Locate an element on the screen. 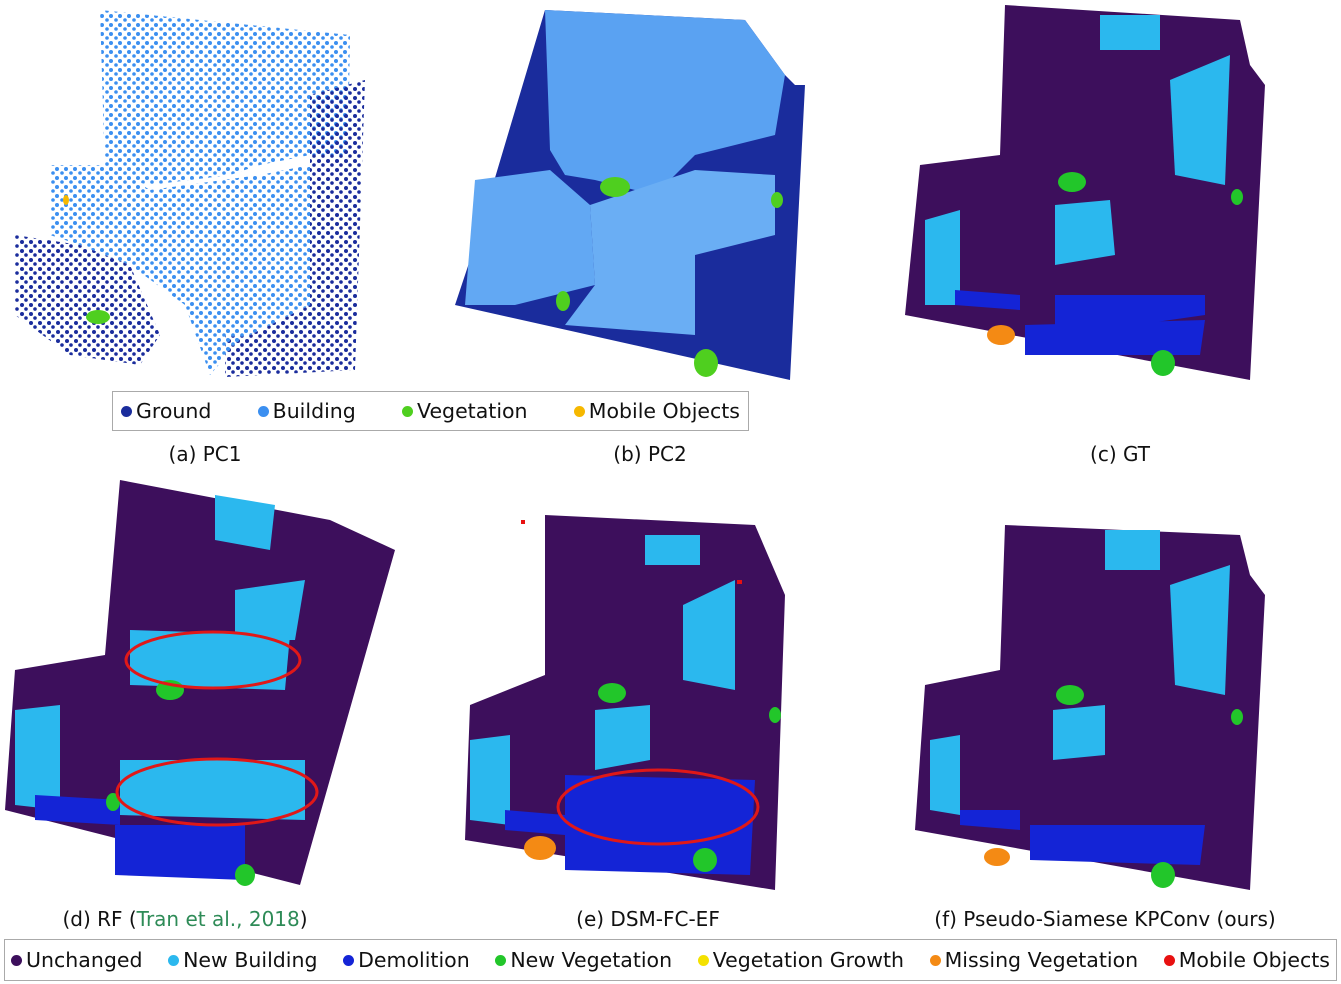  caption-gt: (c) GT is located at coordinates (1120, 454).